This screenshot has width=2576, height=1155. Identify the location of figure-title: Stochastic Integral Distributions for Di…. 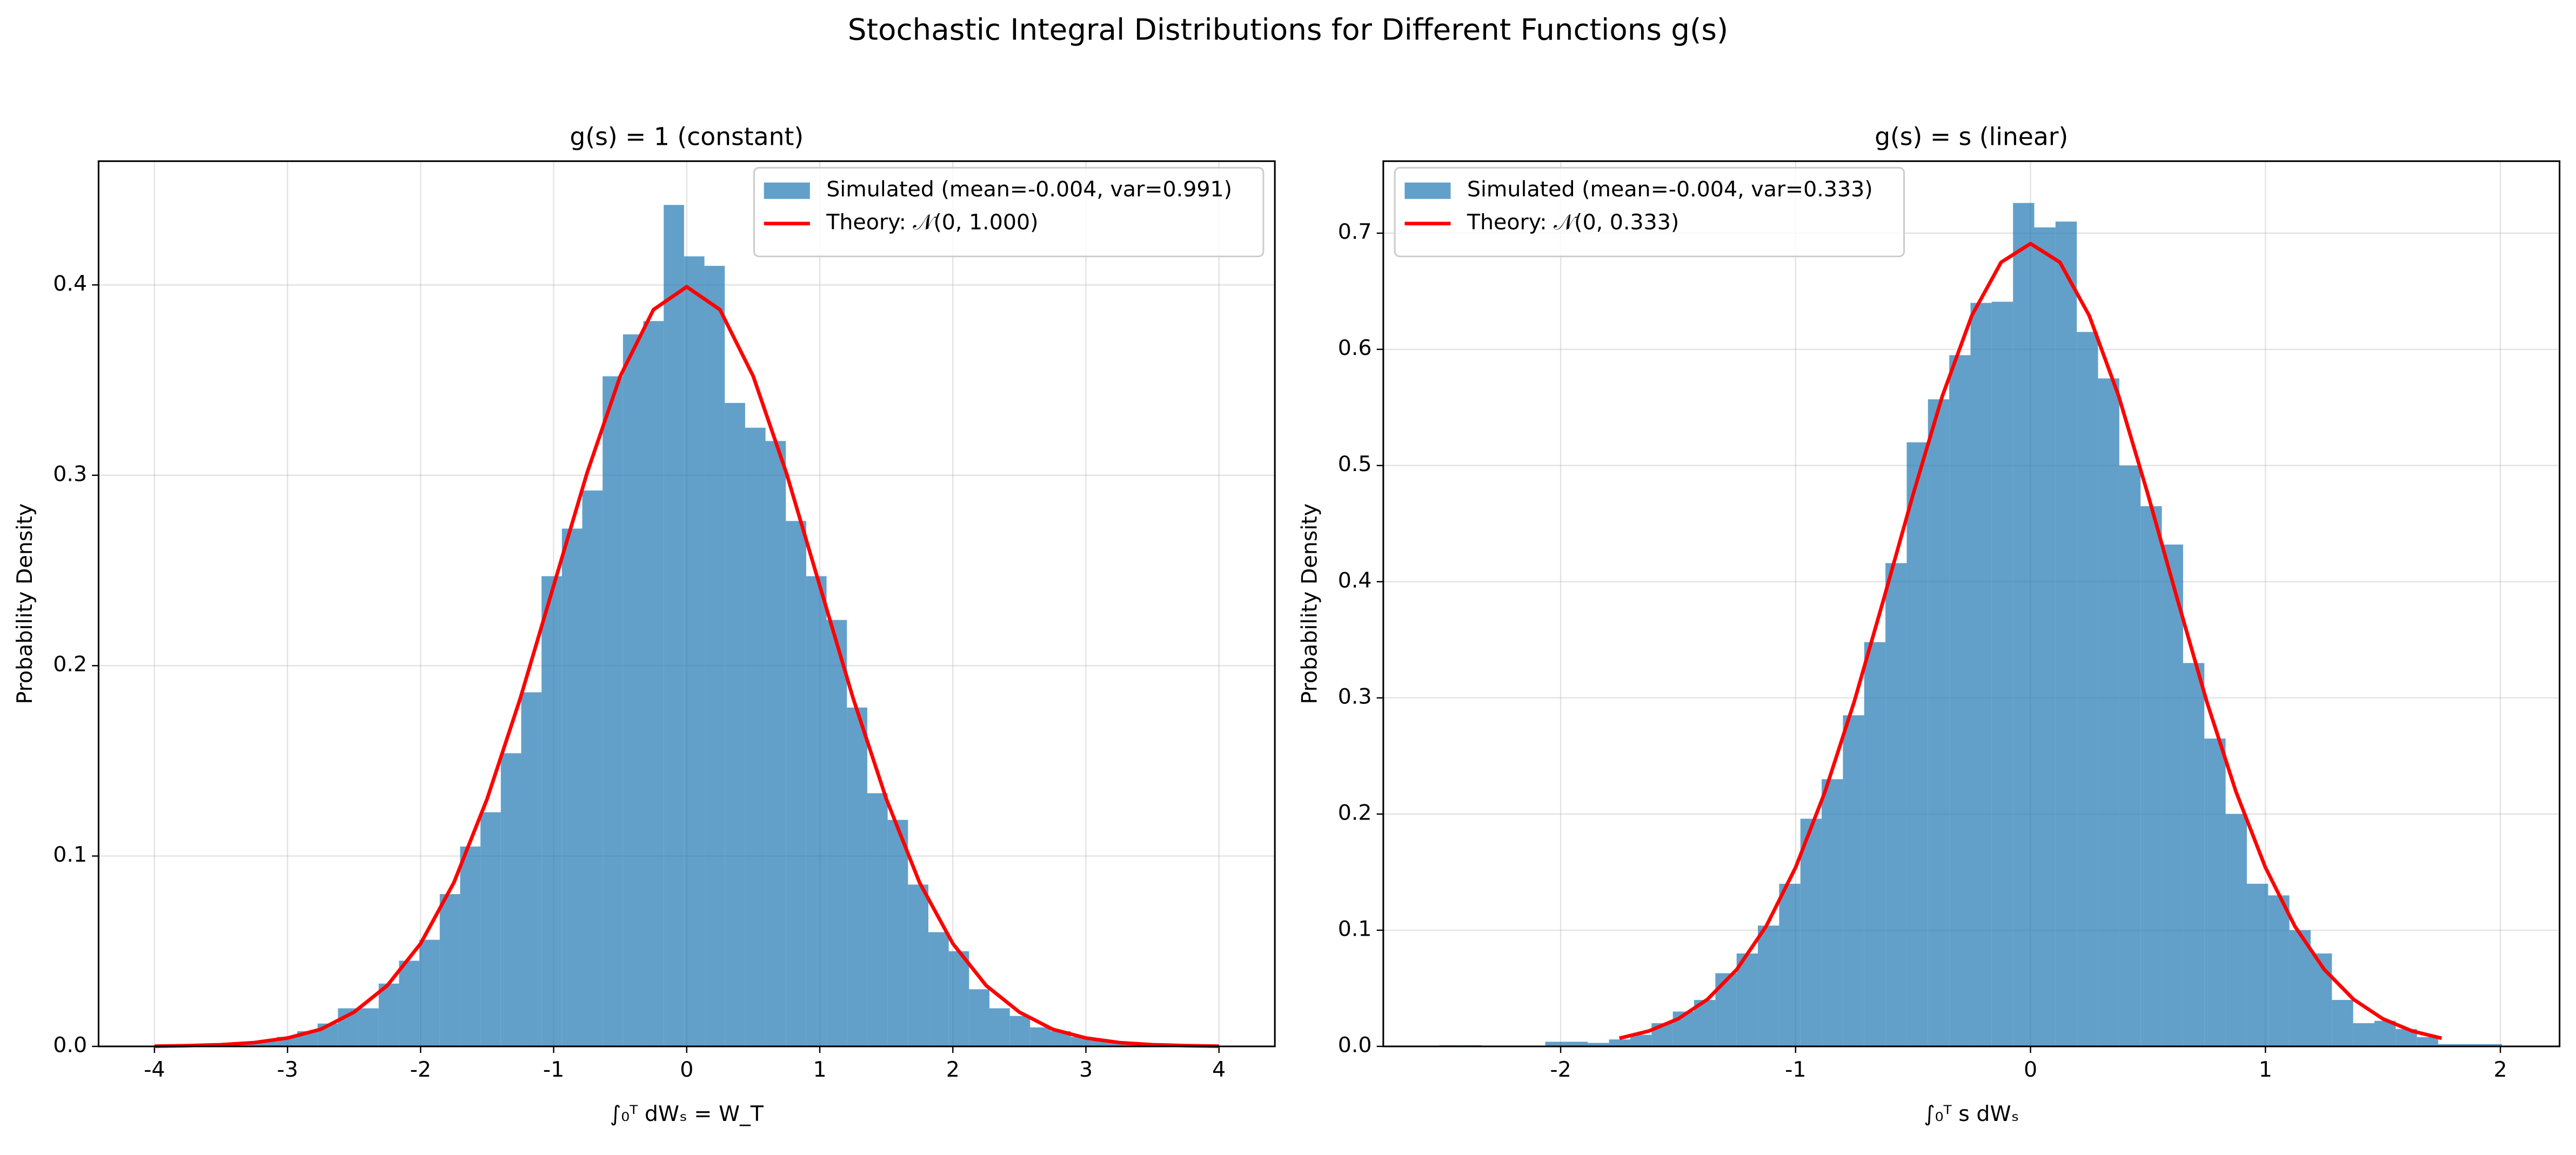
(1288, 29).